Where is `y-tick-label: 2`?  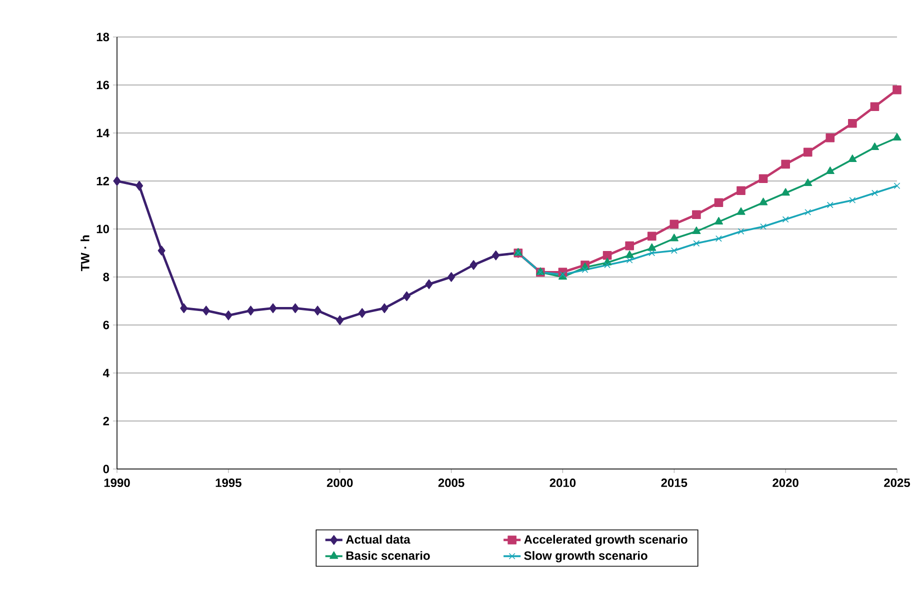 y-tick-label: 2 is located at coordinates (106, 421).